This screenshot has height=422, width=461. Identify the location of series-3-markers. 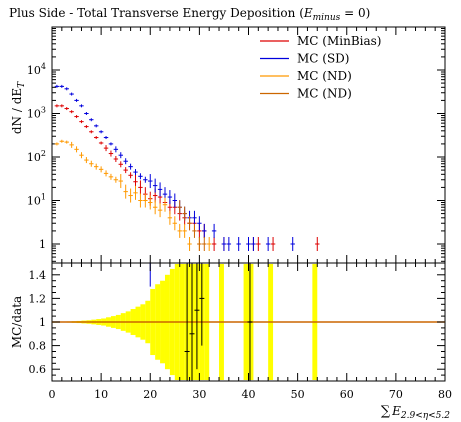
(133, 195).